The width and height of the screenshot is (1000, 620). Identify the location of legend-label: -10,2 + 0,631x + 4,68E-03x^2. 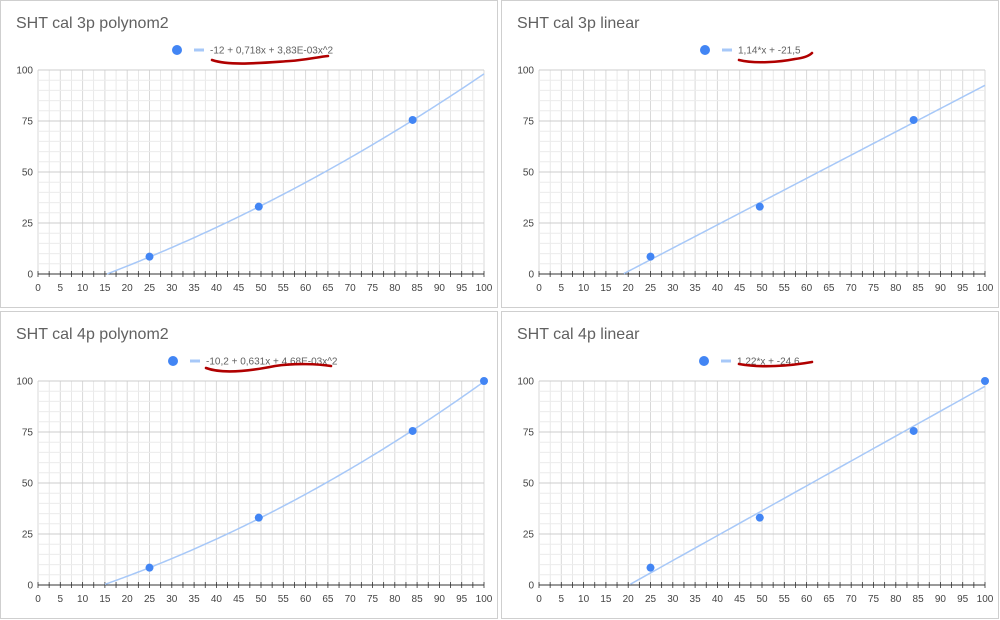
(272, 362).